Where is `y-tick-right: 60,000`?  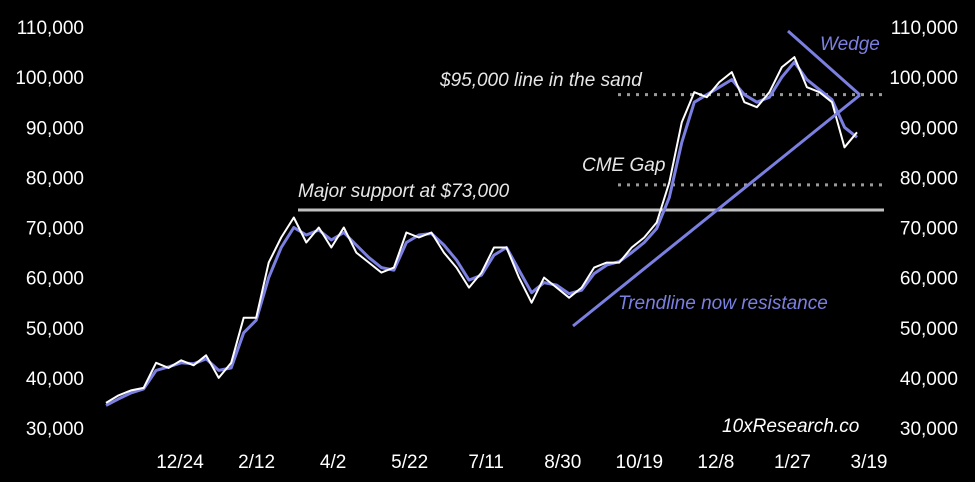 y-tick-right: 60,000 is located at coordinates (929, 279).